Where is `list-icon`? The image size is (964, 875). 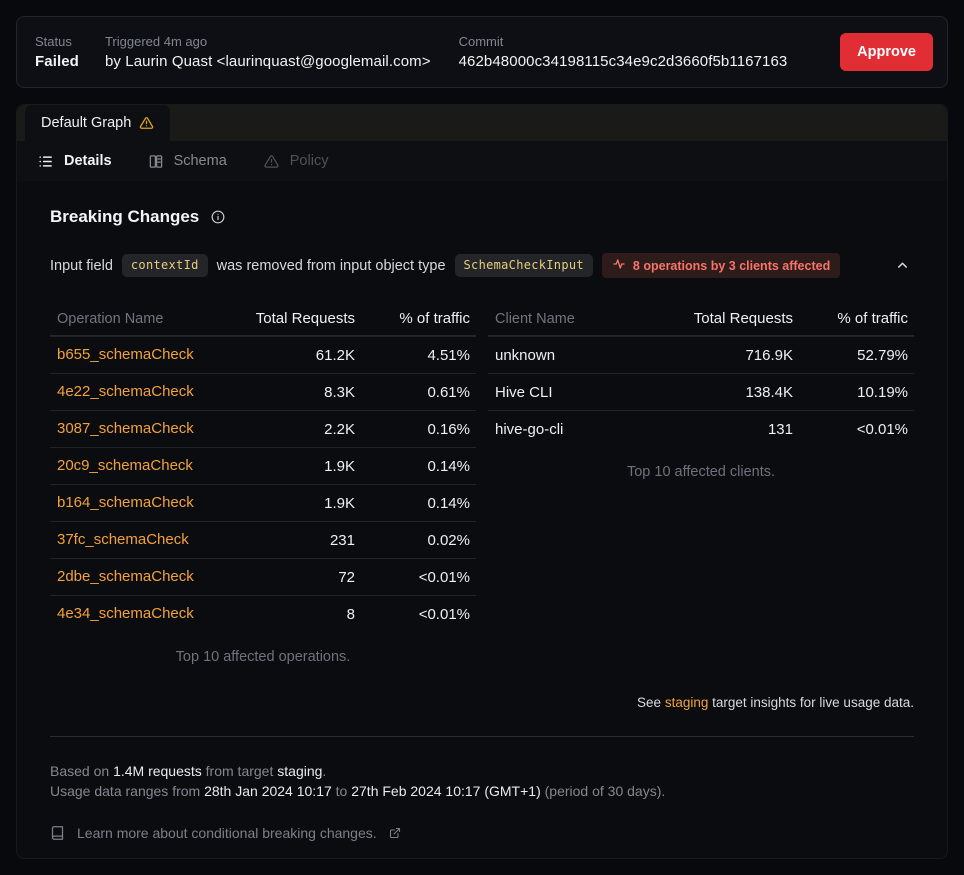 list-icon is located at coordinates (45, 161).